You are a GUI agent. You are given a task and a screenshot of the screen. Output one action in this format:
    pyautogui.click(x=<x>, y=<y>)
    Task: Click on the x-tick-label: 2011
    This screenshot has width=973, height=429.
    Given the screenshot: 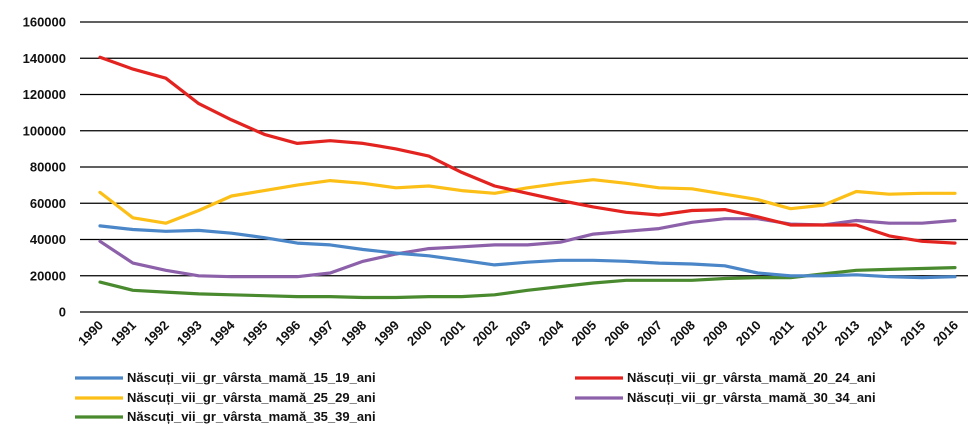 What is the action you would take?
    pyautogui.click(x=781, y=333)
    